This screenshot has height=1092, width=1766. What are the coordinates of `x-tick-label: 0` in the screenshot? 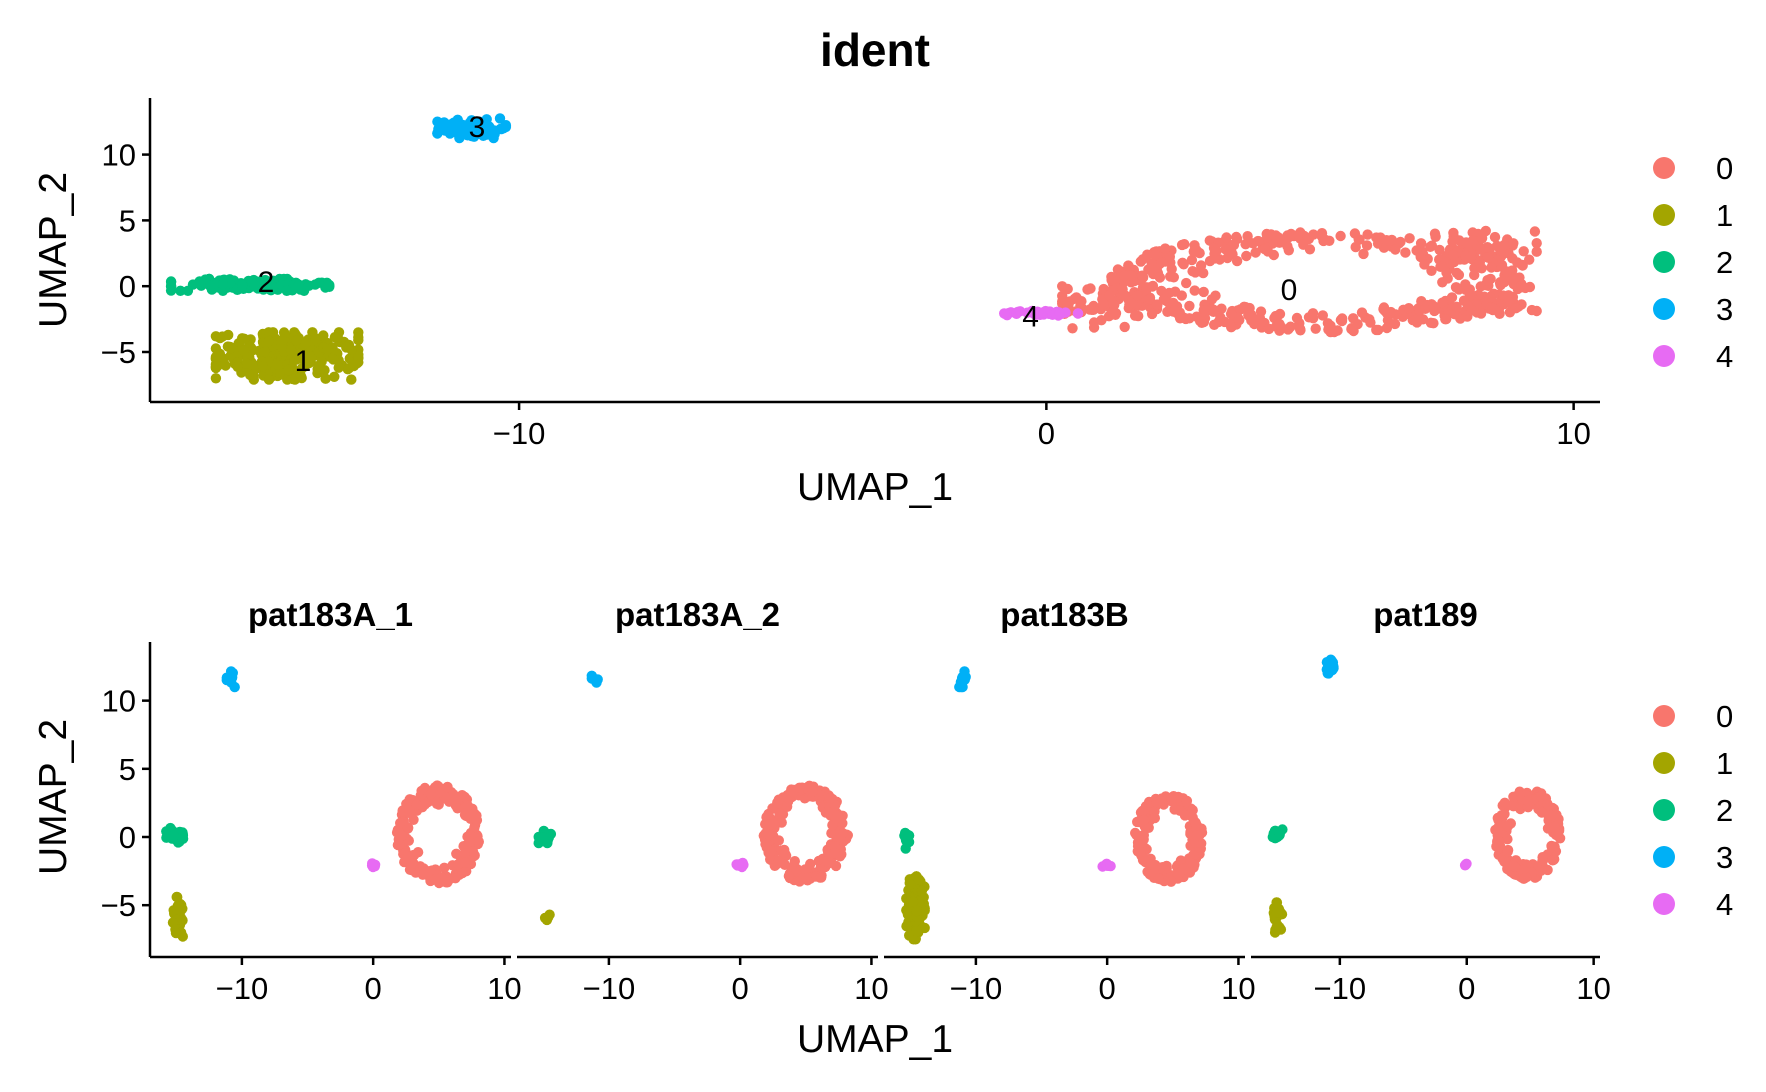 It's located at (1046, 433).